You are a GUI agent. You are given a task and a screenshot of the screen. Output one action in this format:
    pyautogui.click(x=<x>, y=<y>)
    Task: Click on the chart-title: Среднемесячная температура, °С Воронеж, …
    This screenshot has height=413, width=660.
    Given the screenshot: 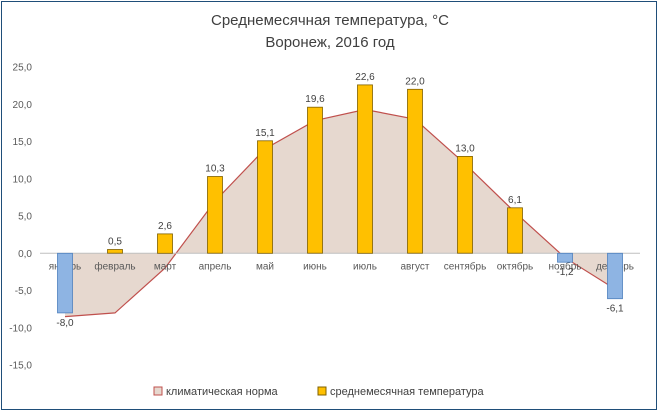 What is the action you would take?
    pyautogui.click(x=330, y=32)
    